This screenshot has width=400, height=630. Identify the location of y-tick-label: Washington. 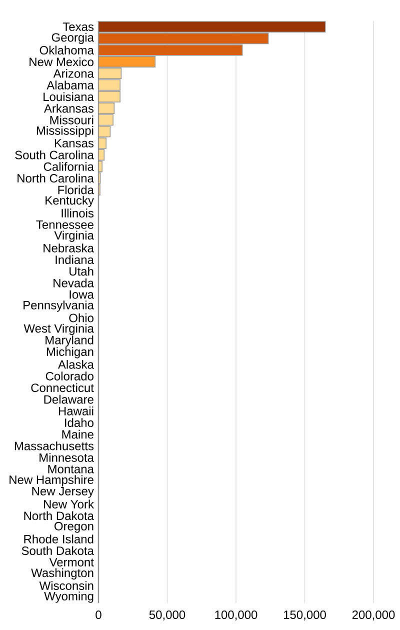
(62, 574).